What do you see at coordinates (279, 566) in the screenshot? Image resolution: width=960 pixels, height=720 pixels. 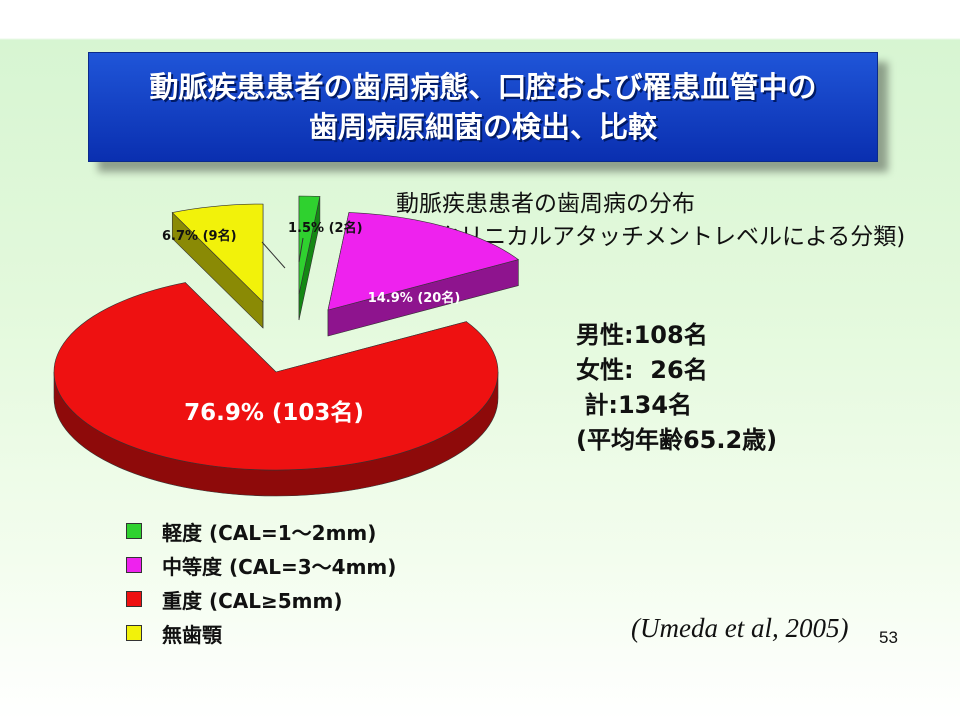 I see `legend-label: 中等度 (CAL=3～4mm)` at bounding box center [279, 566].